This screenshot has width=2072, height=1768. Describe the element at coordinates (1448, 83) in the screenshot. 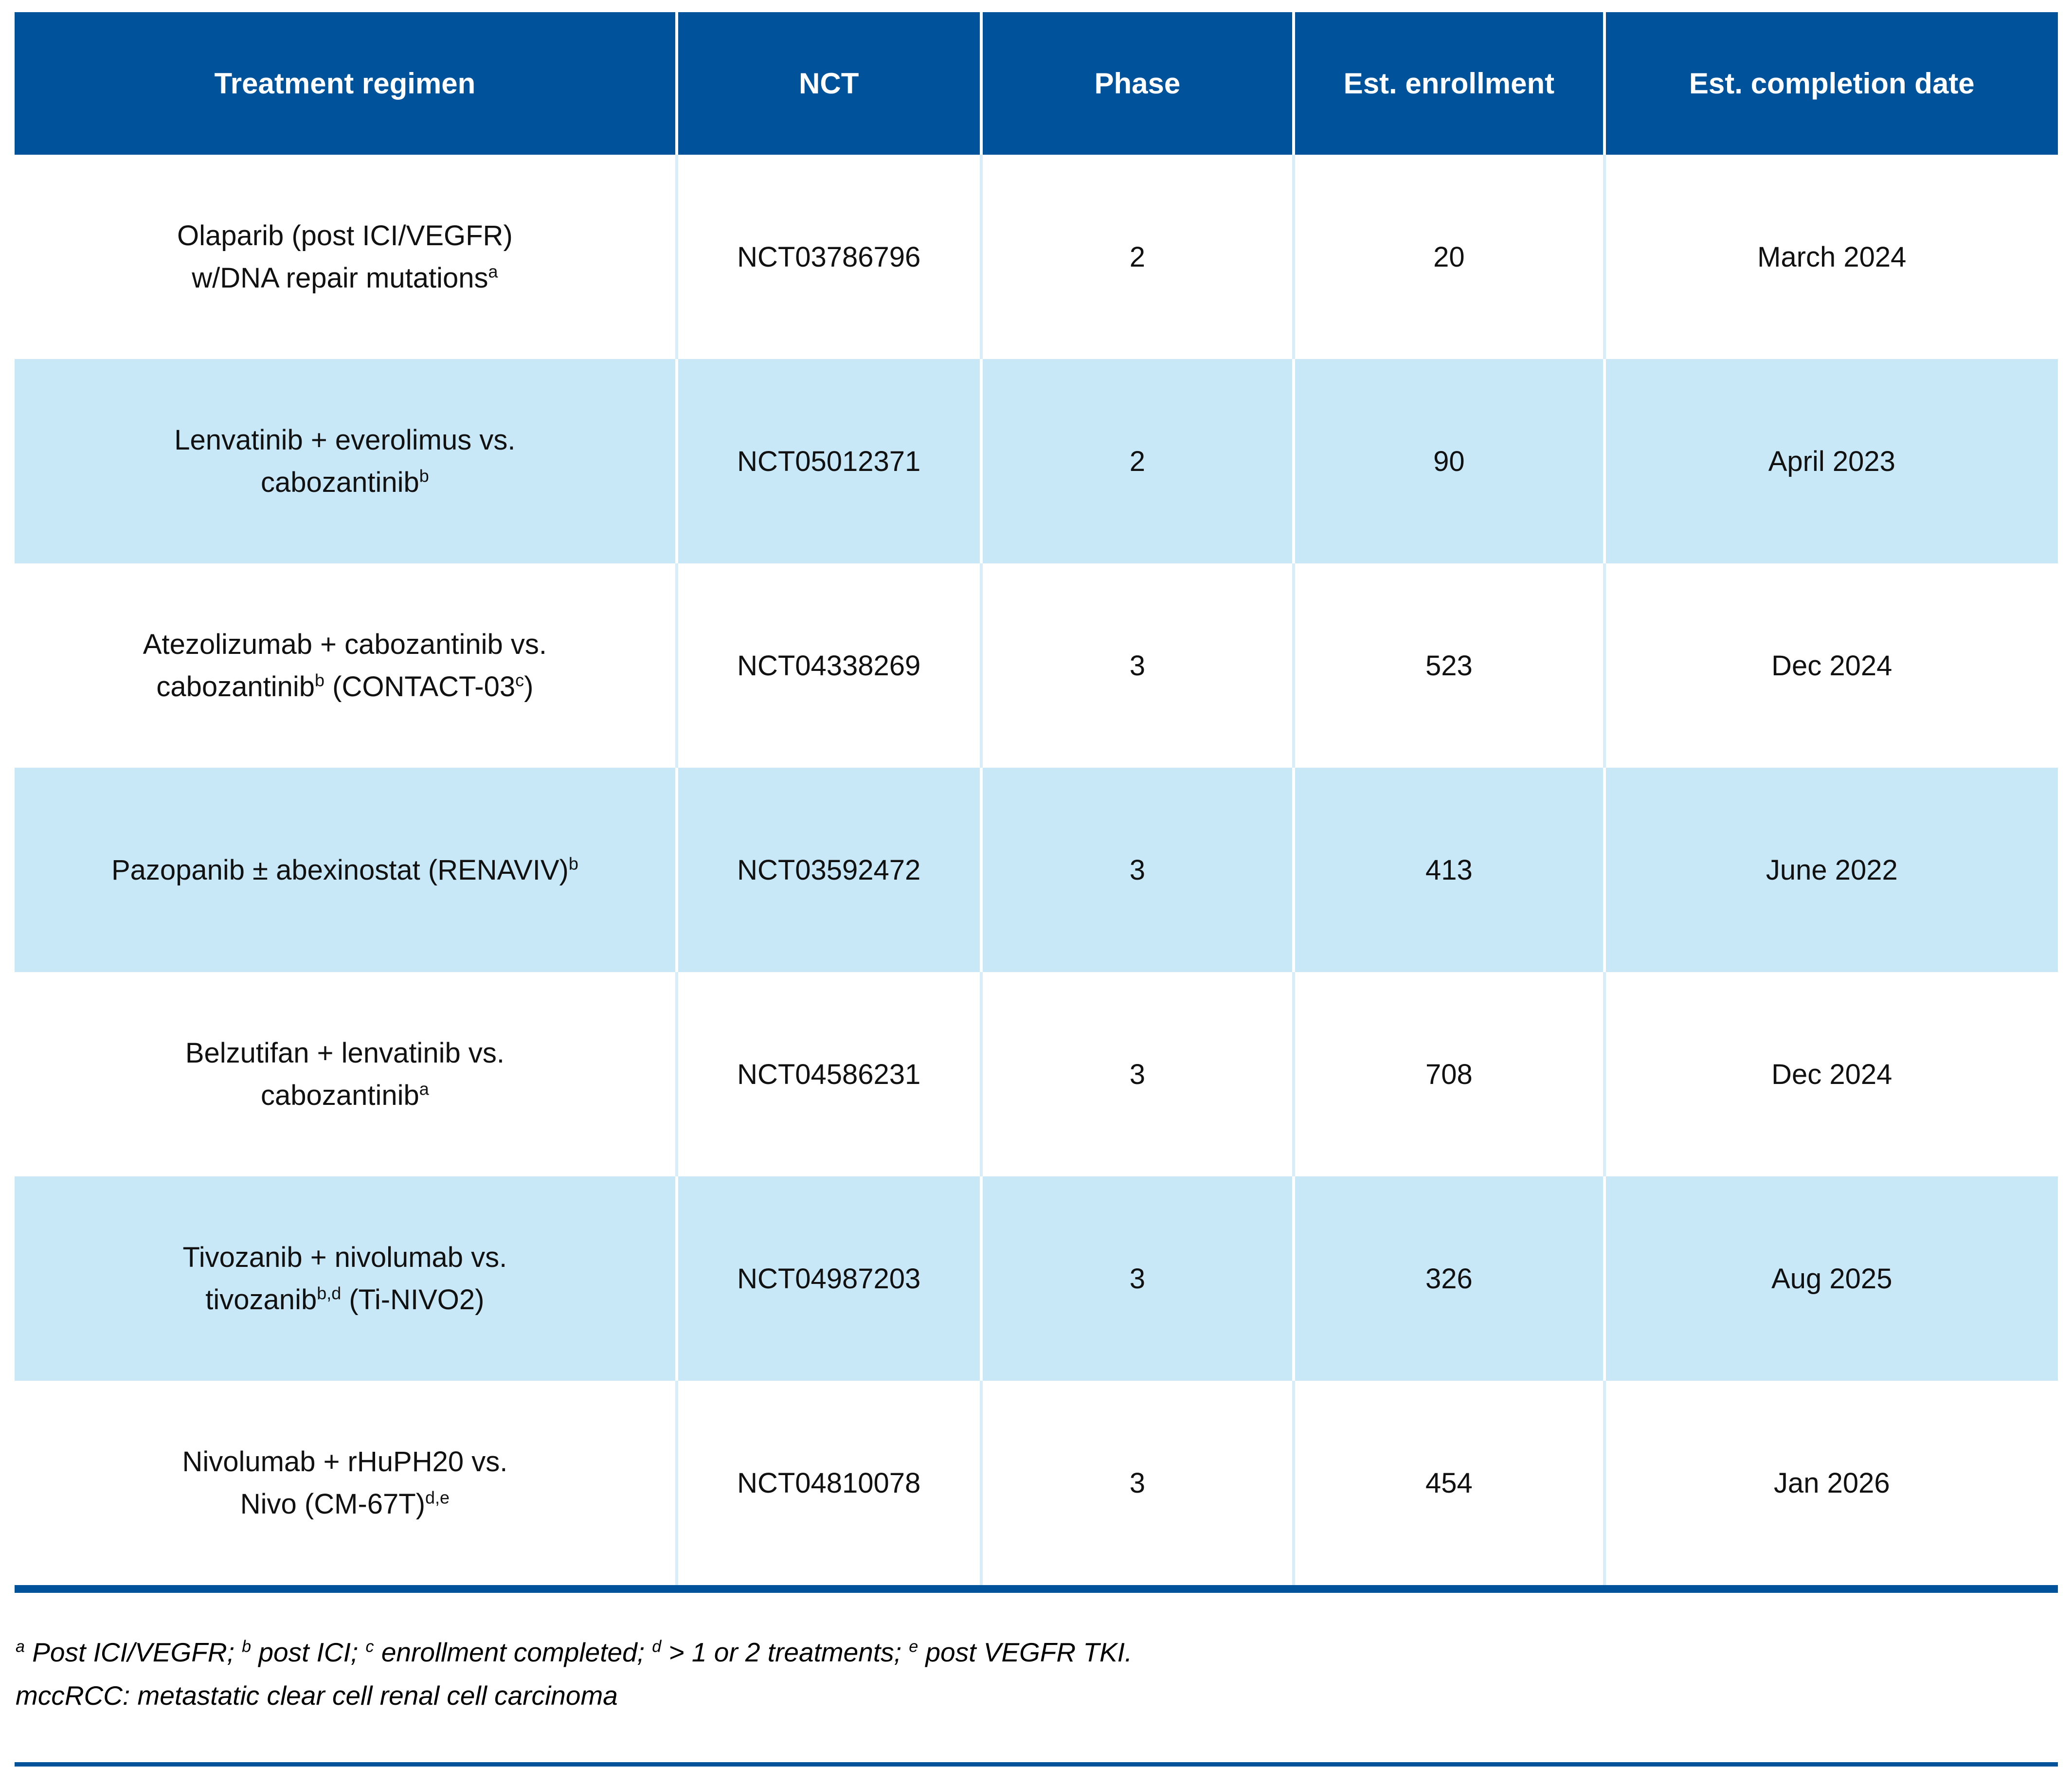

I see `column-header-est-enrollment: Est. enrollment` at that location.